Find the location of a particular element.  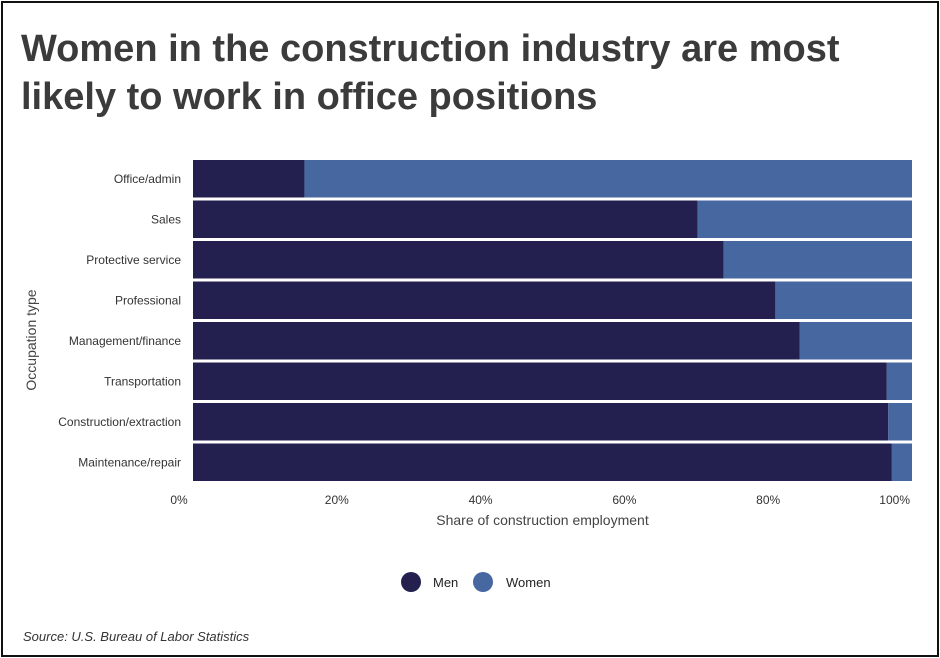

category-label: Transportation is located at coordinates (142, 381).